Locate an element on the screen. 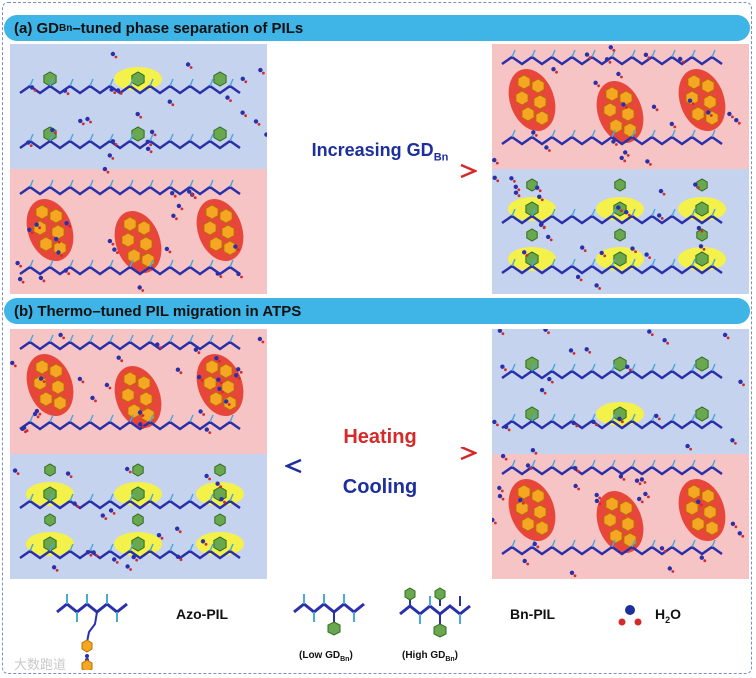 Image resolution: width=756 pixels, height=678 pixels. water-molecules is located at coordinates (616, 167).